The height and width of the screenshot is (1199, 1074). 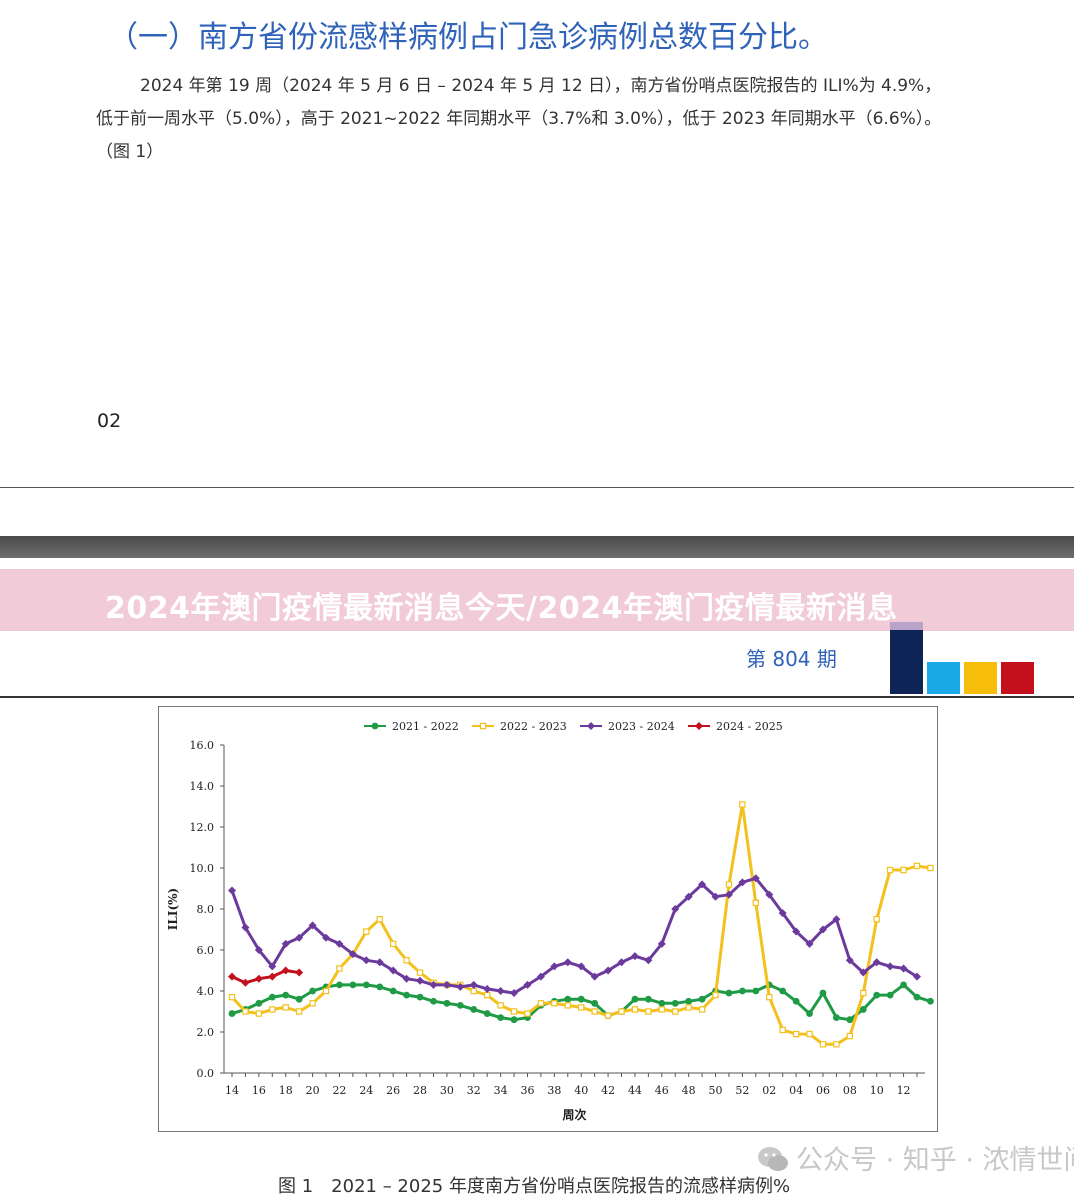 What do you see at coordinates (206, 1032) in the screenshot?
I see `y-tick-label: 2.0` at bounding box center [206, 1032].